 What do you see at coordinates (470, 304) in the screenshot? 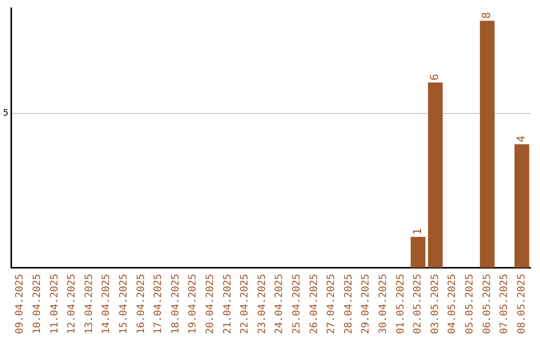
I see `x-tick-label: 05.05.2025` at bounding box center [470, 304].